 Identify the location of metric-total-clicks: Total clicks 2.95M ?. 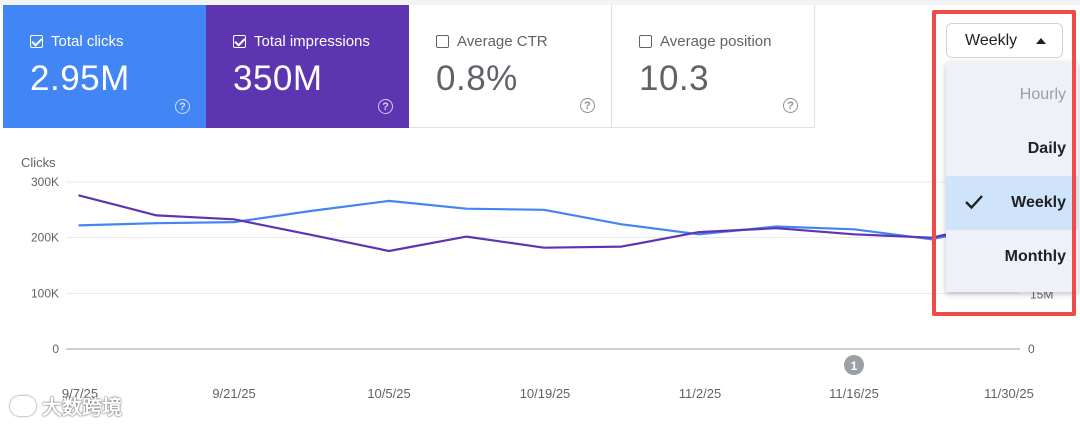
(104, 66).